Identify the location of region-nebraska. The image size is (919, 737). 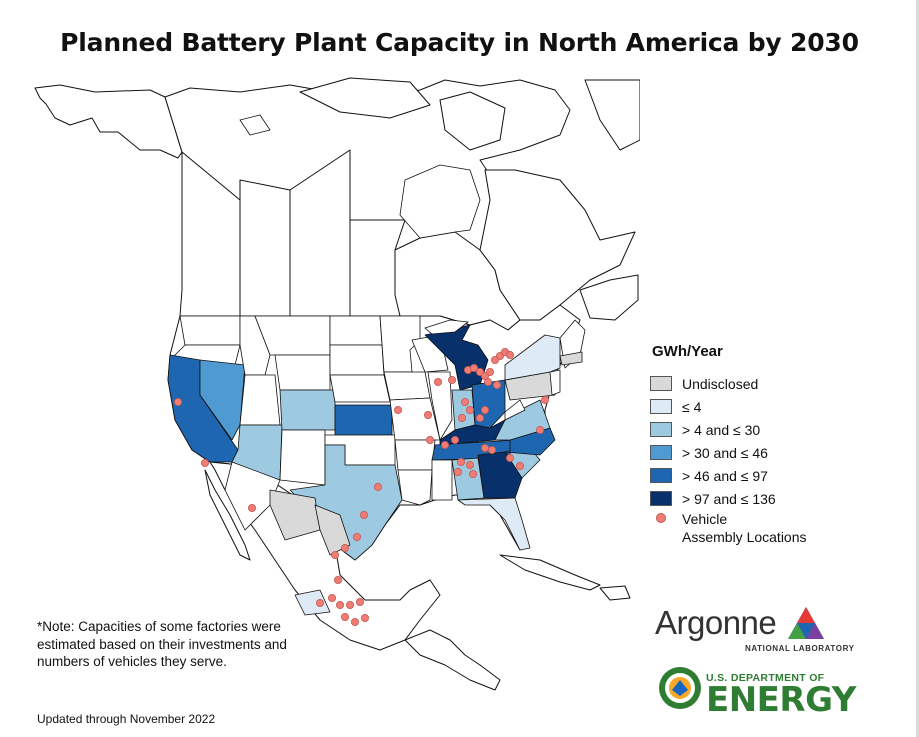
(360, 388).